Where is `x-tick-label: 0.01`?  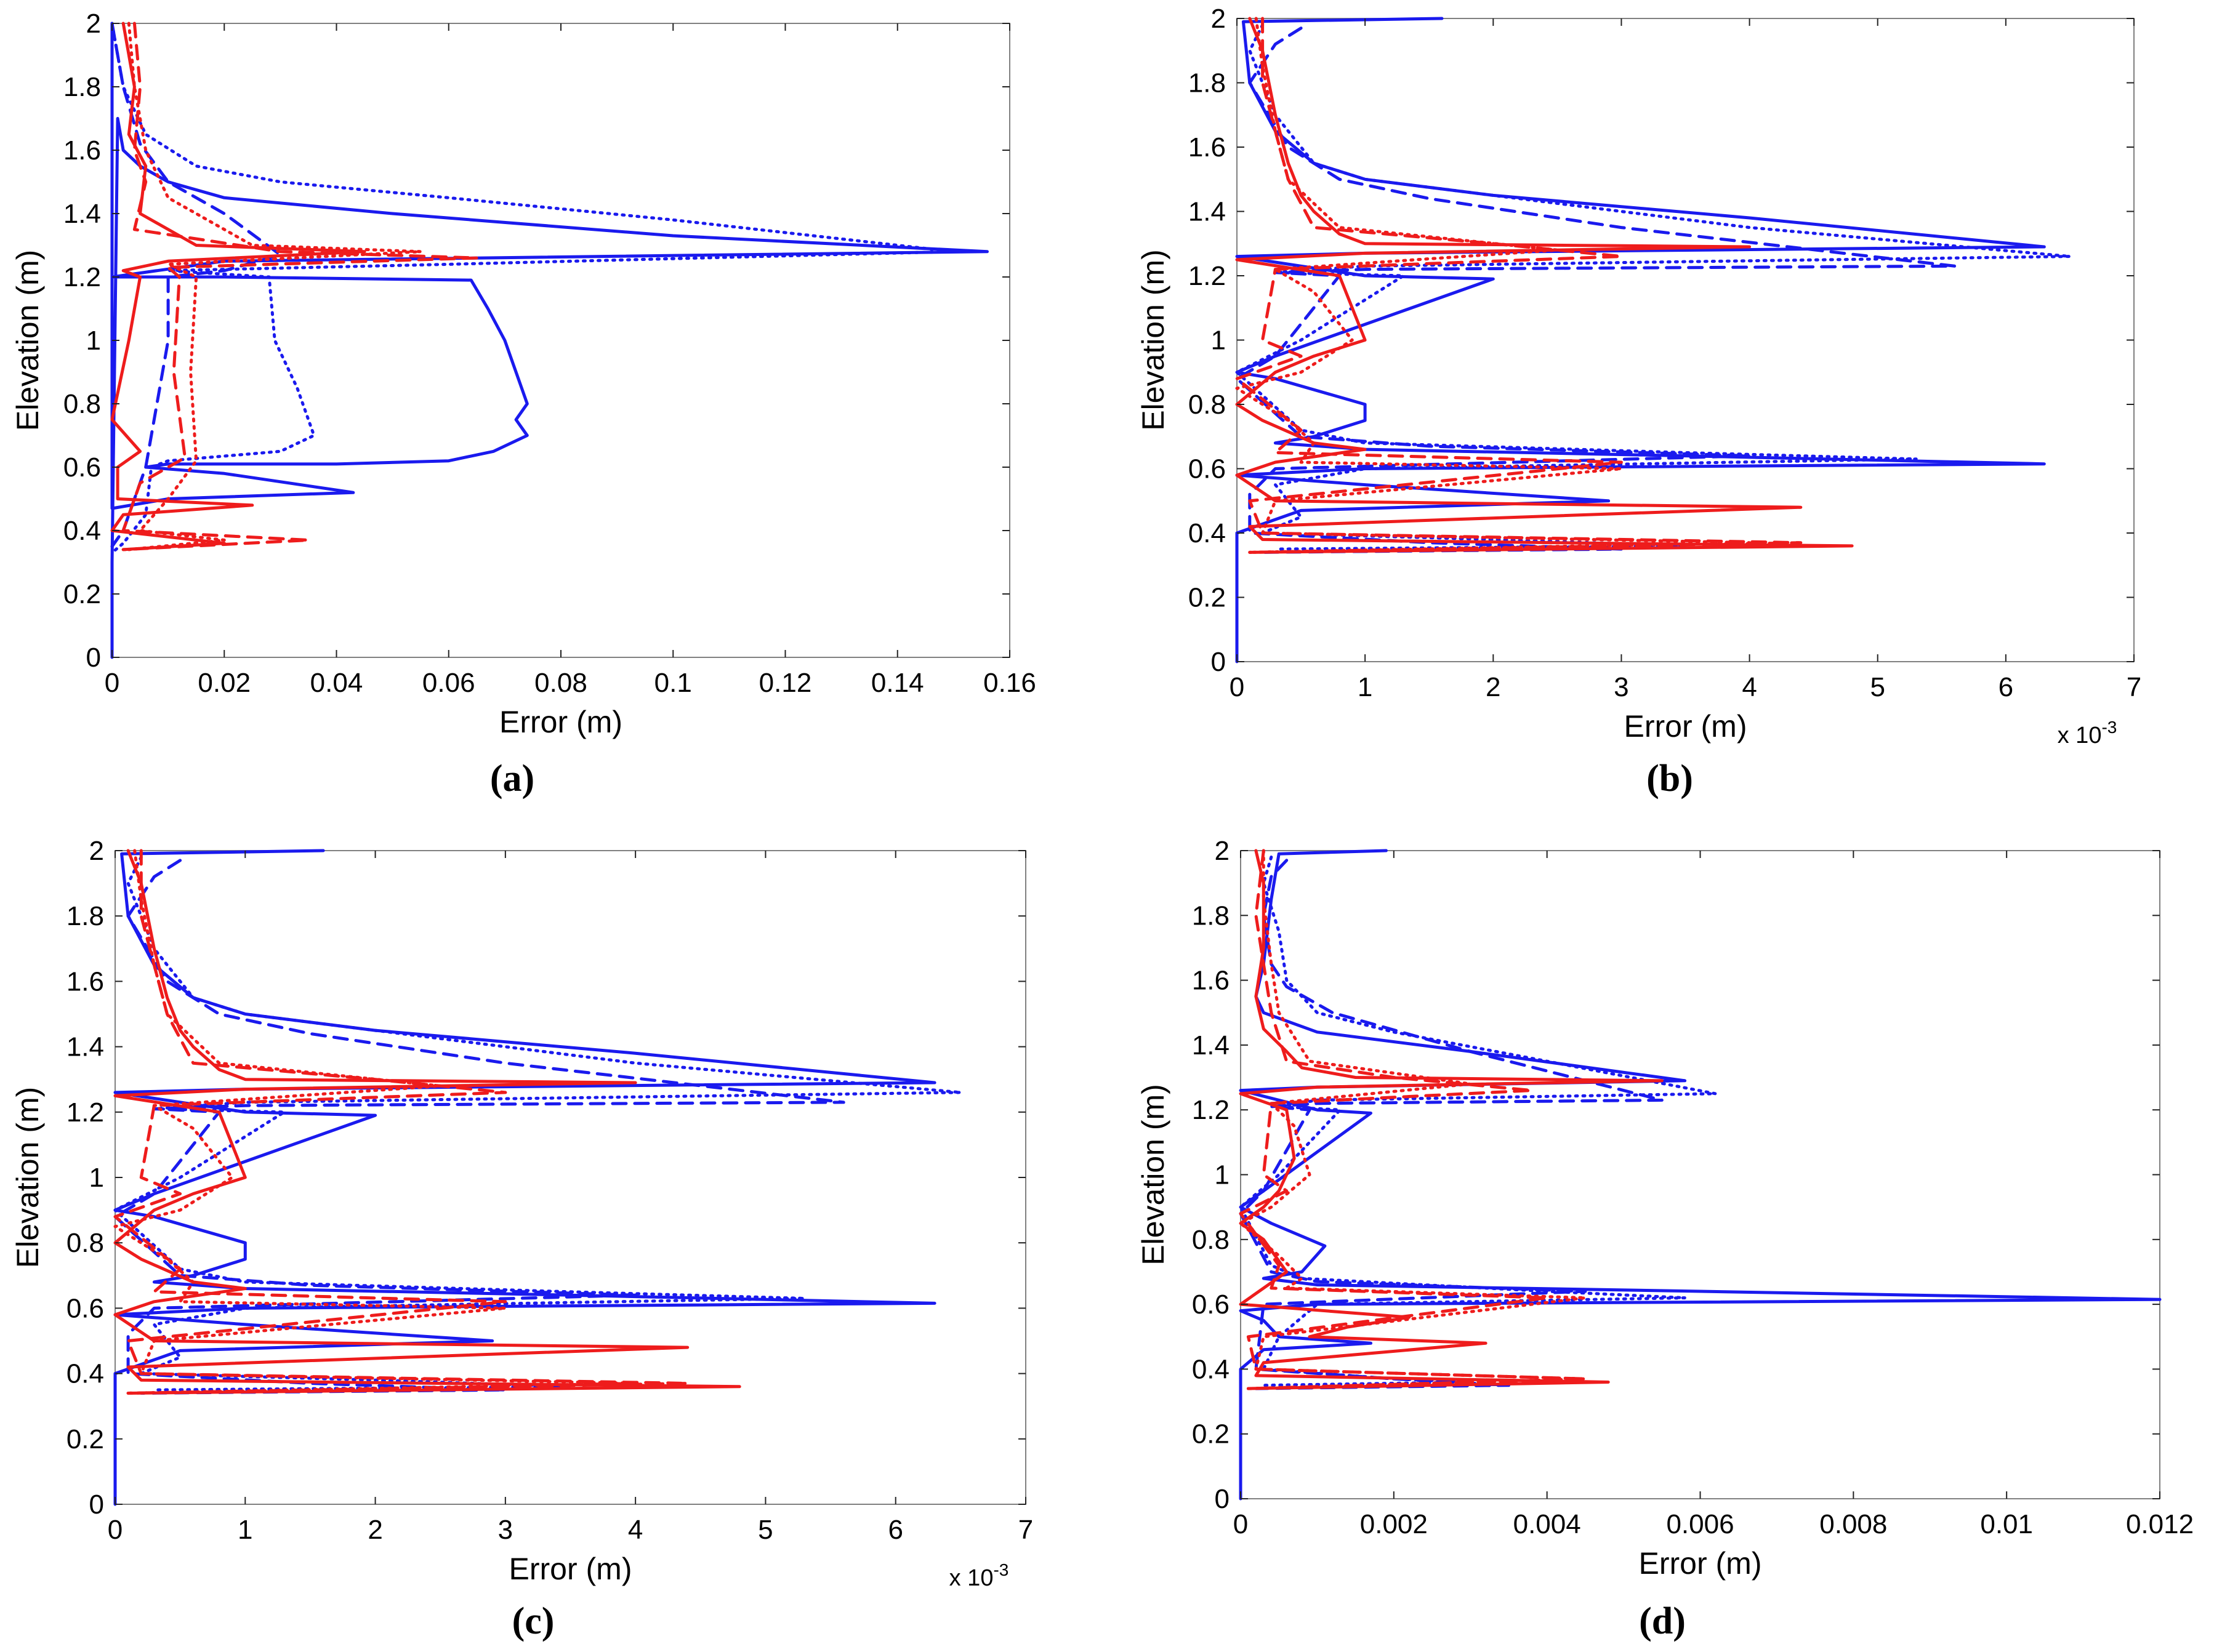 x-tick-label: 0.01 is located at coordinates (2007, 1524).